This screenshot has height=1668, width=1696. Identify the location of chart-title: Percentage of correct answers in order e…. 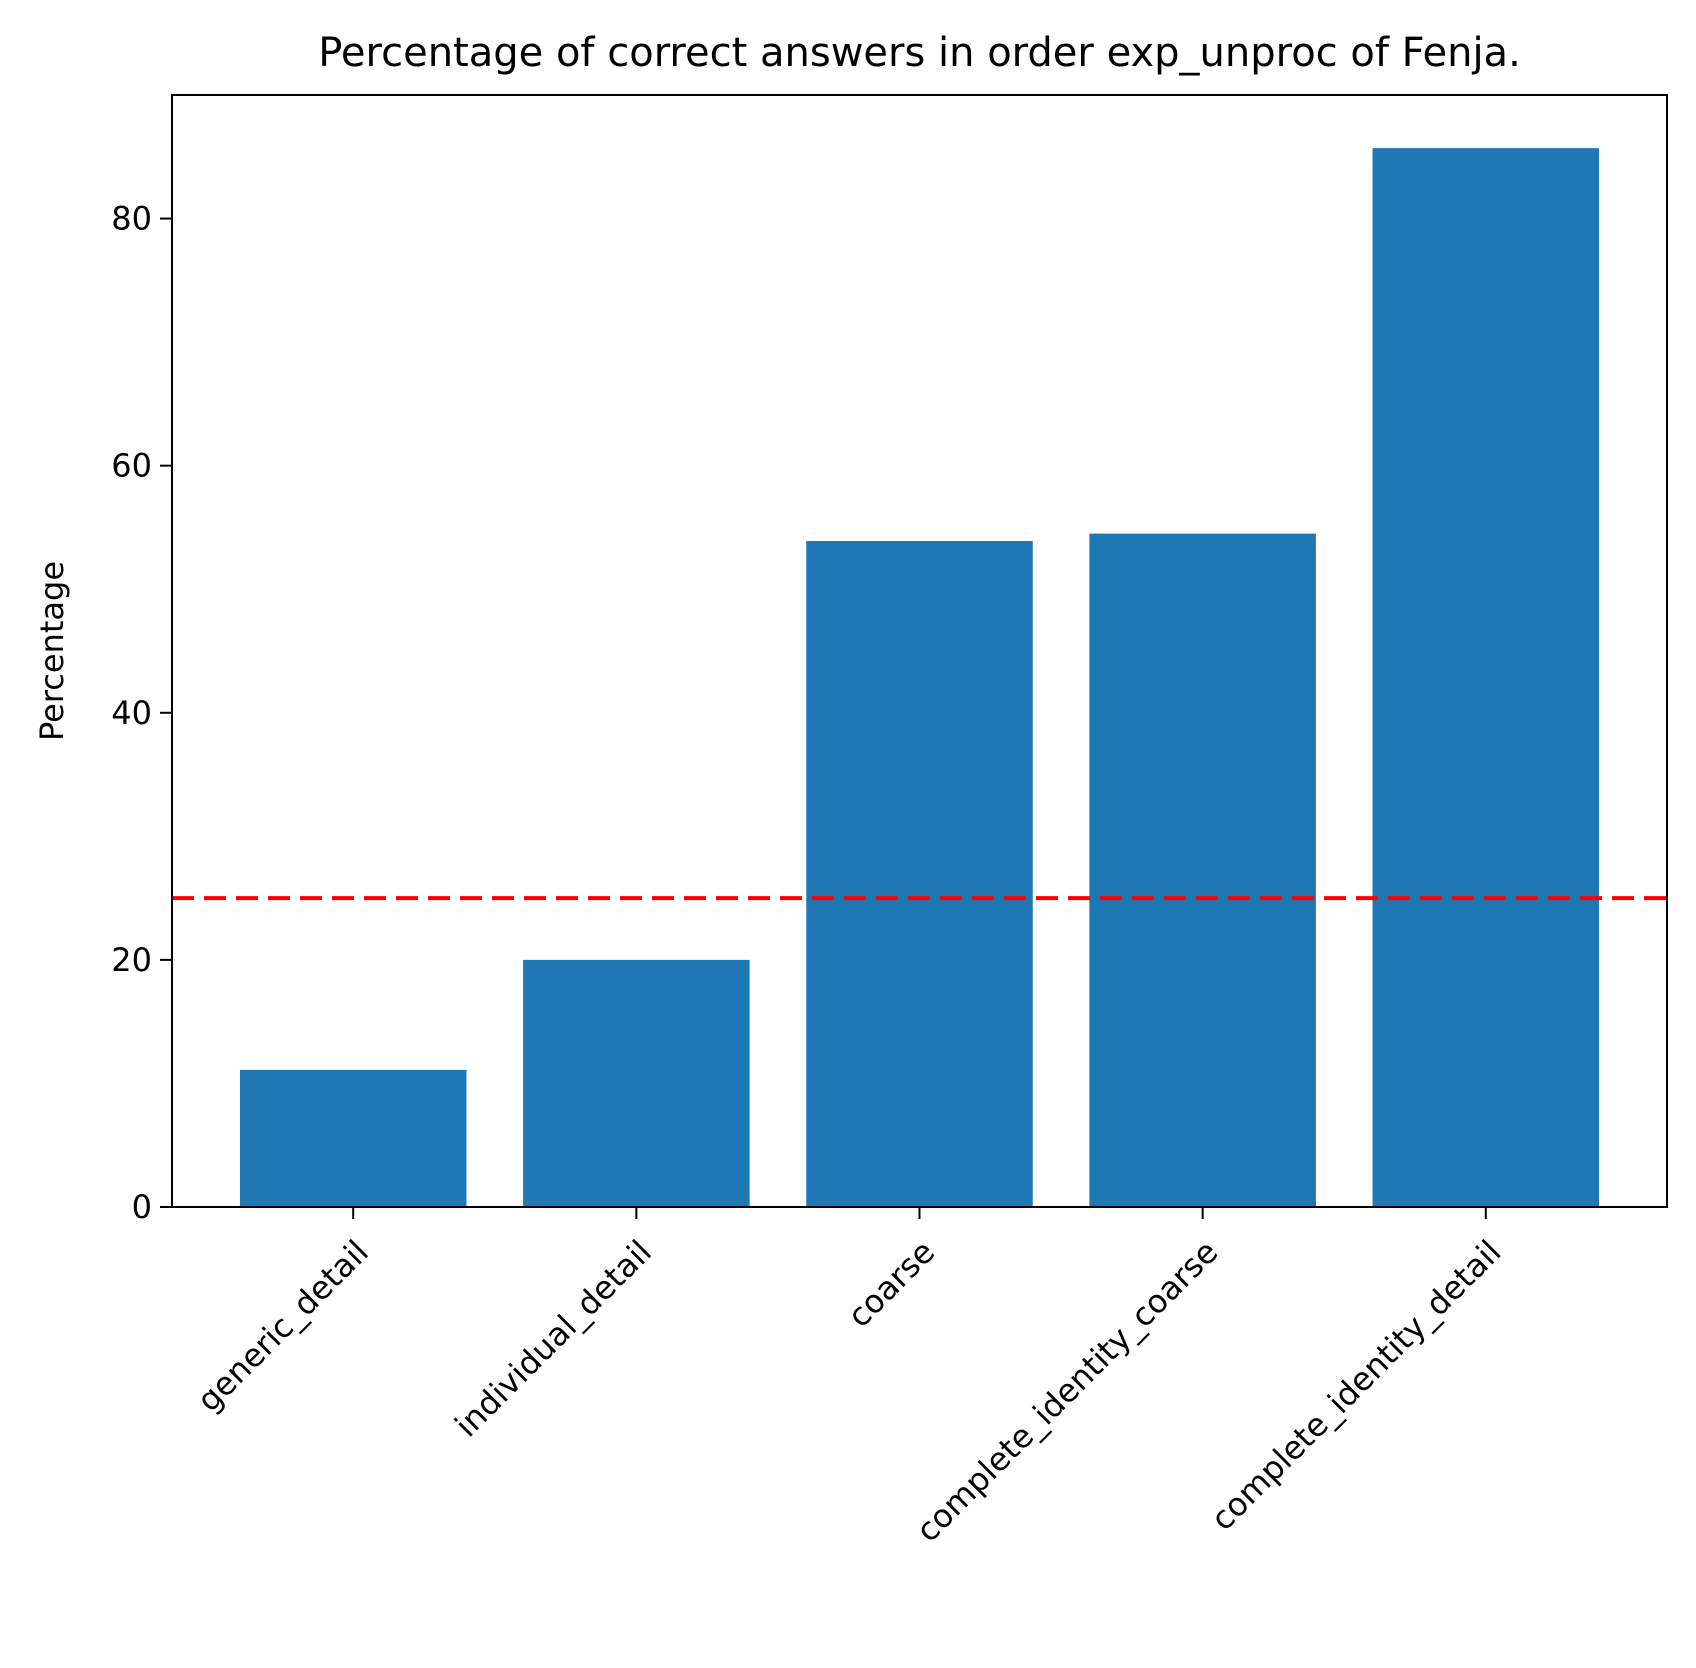
(919, 53).